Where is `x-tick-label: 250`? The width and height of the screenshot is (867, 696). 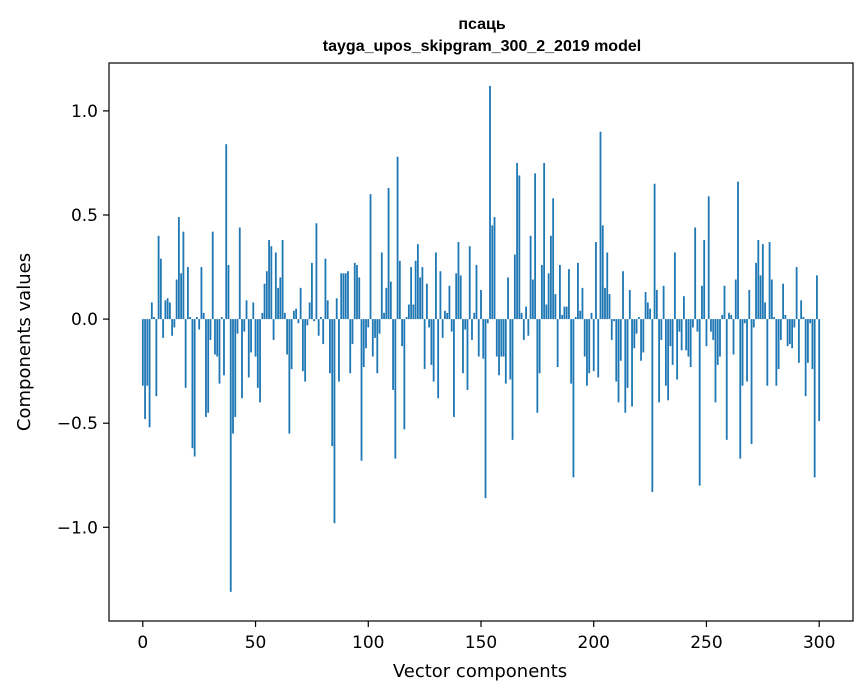
x-tick-label: 250 is located at coordinates (706, 643).